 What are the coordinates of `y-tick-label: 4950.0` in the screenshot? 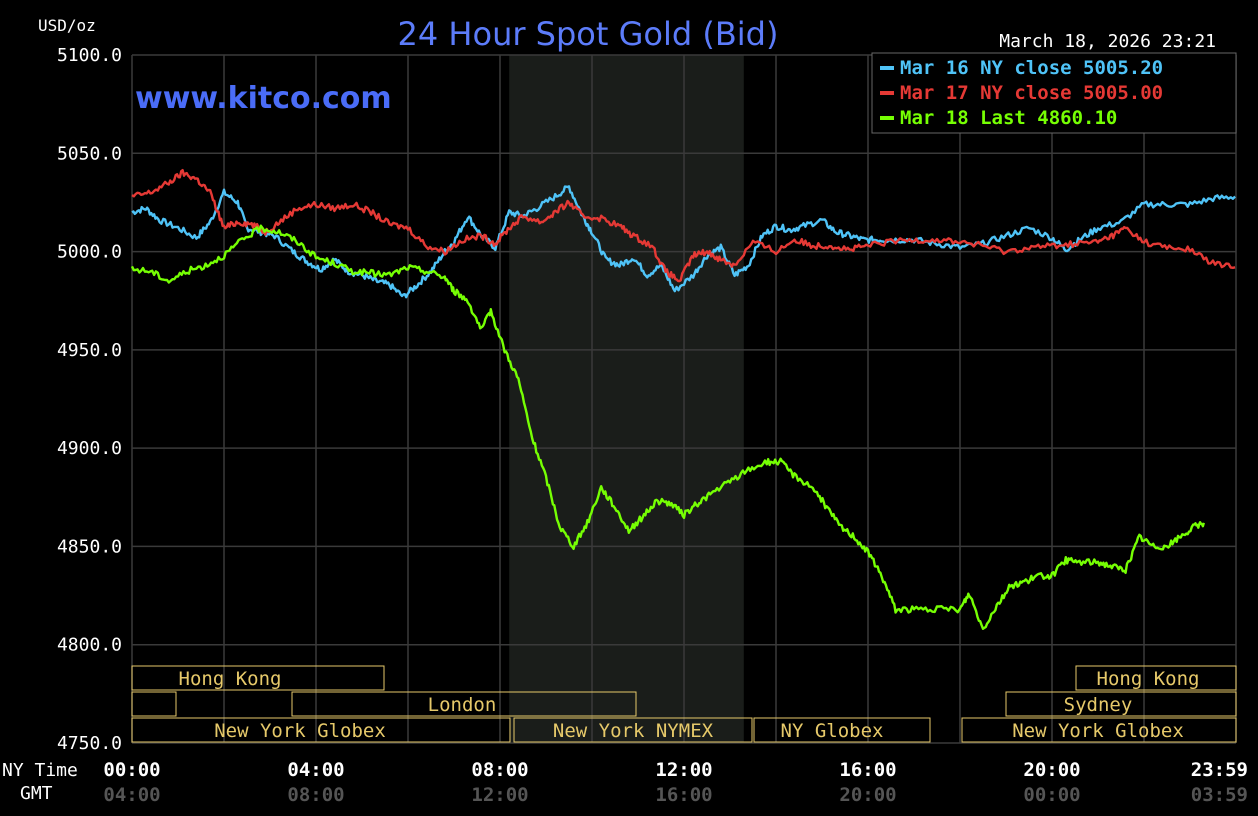 It's located at (89, 350).